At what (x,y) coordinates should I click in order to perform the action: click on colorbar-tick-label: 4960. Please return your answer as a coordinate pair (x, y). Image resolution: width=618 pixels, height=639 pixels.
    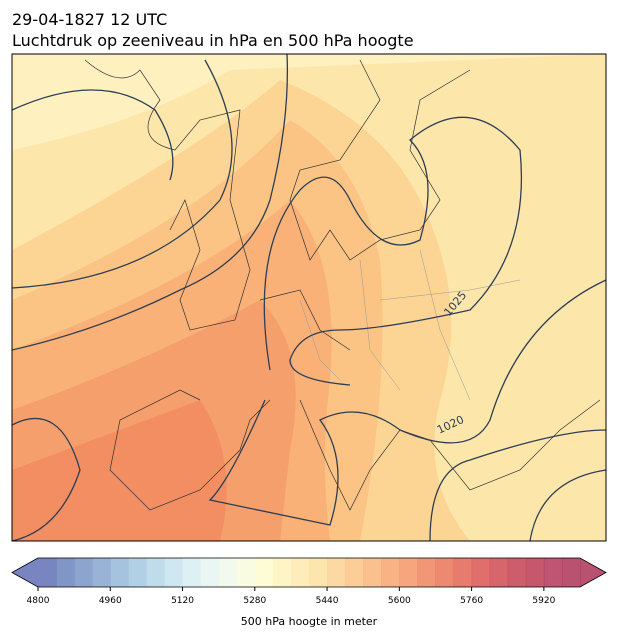
    Looking at the image, I should click on (110, 601).